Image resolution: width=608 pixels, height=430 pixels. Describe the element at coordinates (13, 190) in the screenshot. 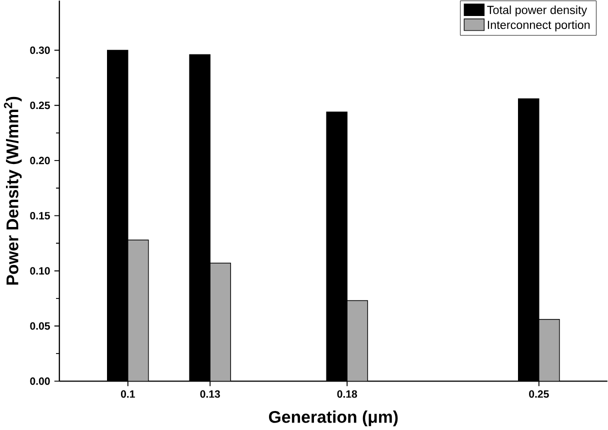

I see `y-axis-title: Power Density (W/mm$^{2}$)` at that location.